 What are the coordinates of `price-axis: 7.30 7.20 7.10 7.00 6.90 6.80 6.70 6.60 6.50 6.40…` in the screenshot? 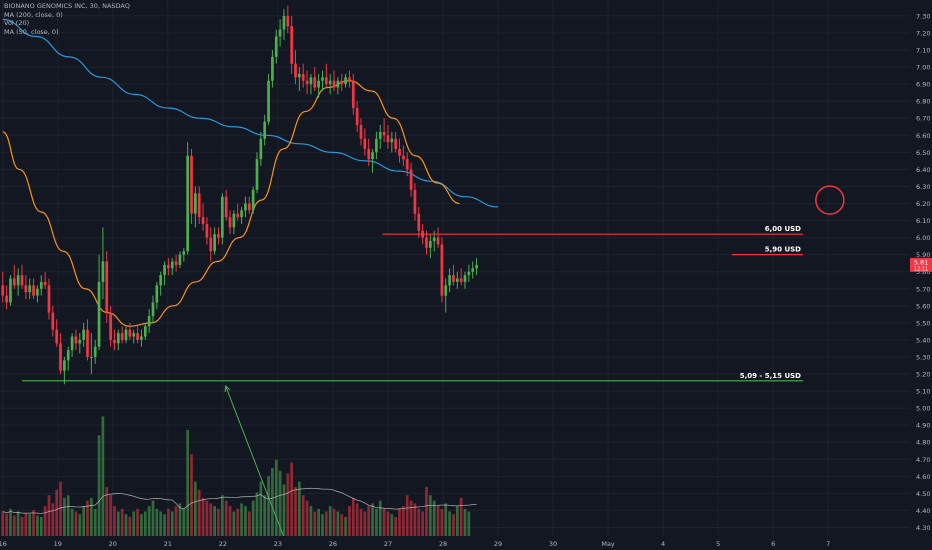 It's located at (923, 272).